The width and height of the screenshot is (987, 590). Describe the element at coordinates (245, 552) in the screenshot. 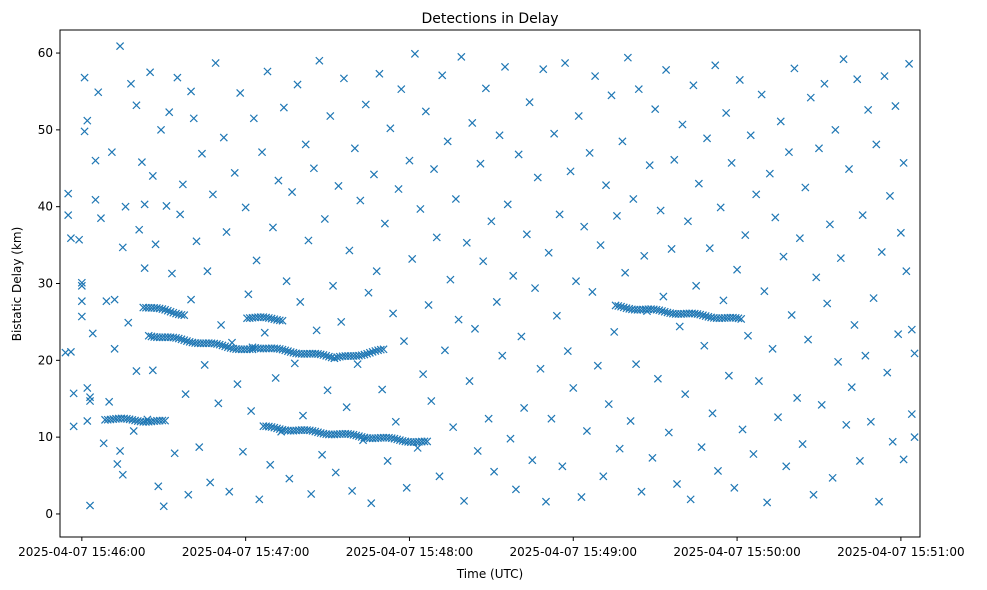

I see `x-tick-label: 2025-04-07 15:47:00` at that location.